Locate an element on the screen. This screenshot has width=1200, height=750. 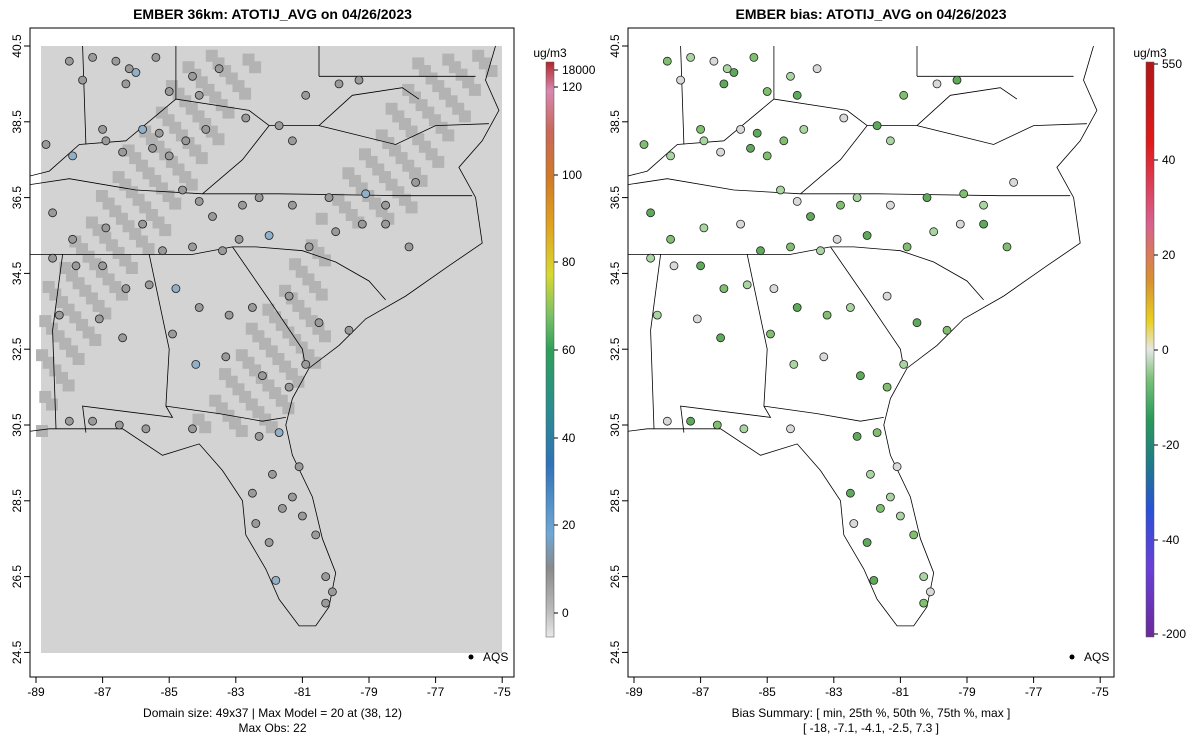
colorbar-tick-label: 100 is located at coordinates (572, 175).